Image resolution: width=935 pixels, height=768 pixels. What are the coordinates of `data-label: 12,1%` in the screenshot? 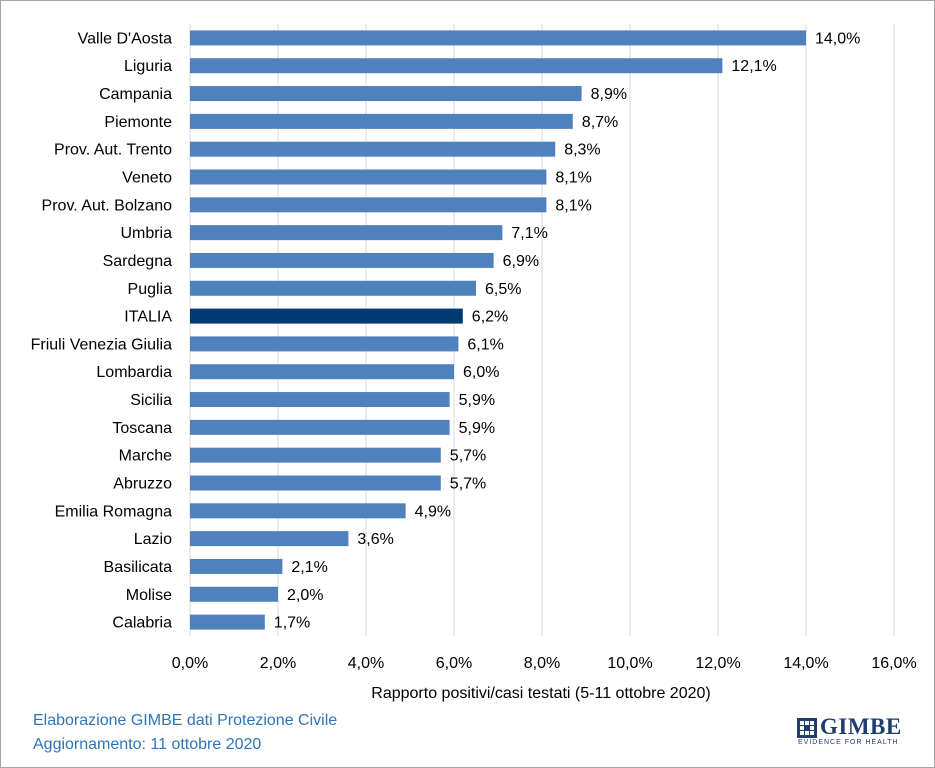 It's located at (753, 66).